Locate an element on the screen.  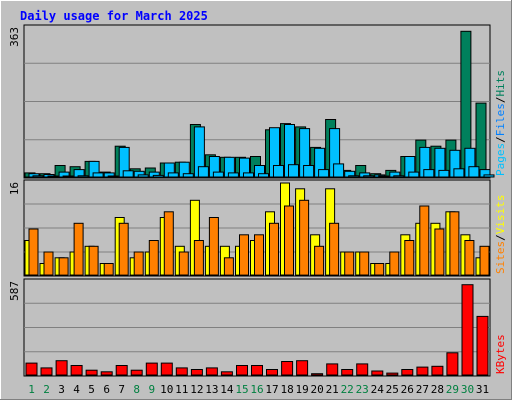
x-tick-label-16: 16 is located at coordinates (256, 389).